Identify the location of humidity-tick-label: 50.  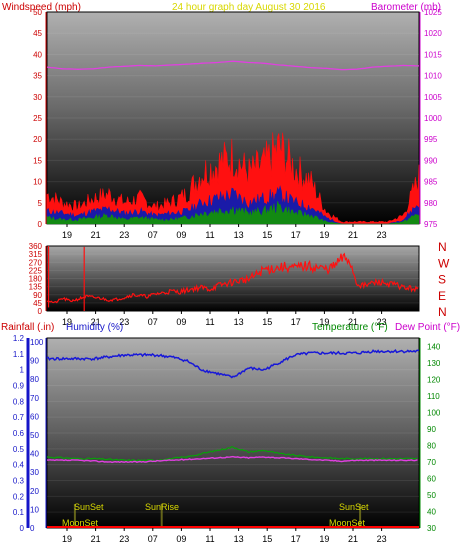
(34, 435).